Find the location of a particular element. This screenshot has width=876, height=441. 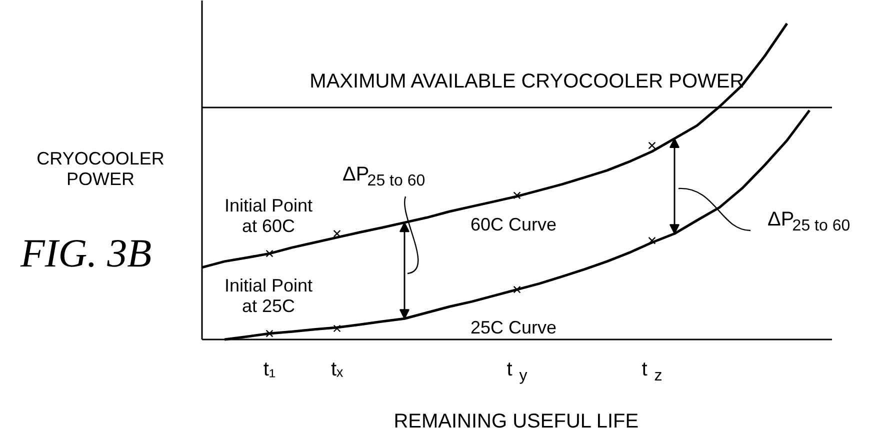

annotation: Initial Point at 25C is located at coordinates (268, 296).